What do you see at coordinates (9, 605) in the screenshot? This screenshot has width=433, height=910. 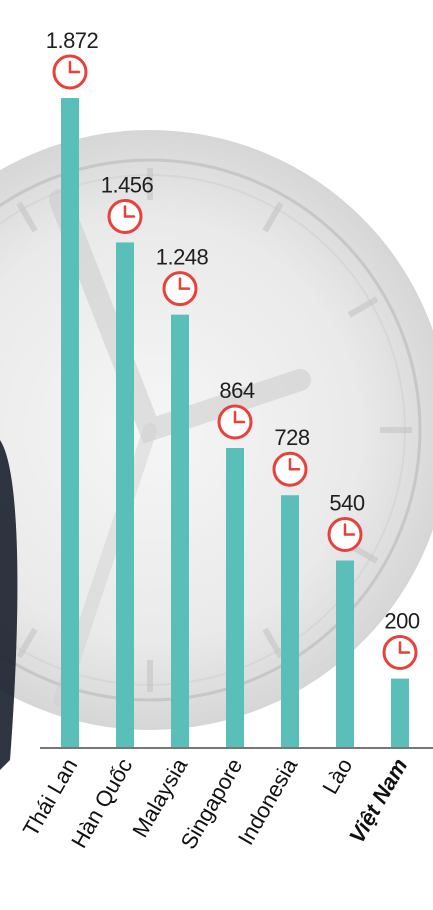 I see `watch-strap-fragment` at bounding box center [9, 605].